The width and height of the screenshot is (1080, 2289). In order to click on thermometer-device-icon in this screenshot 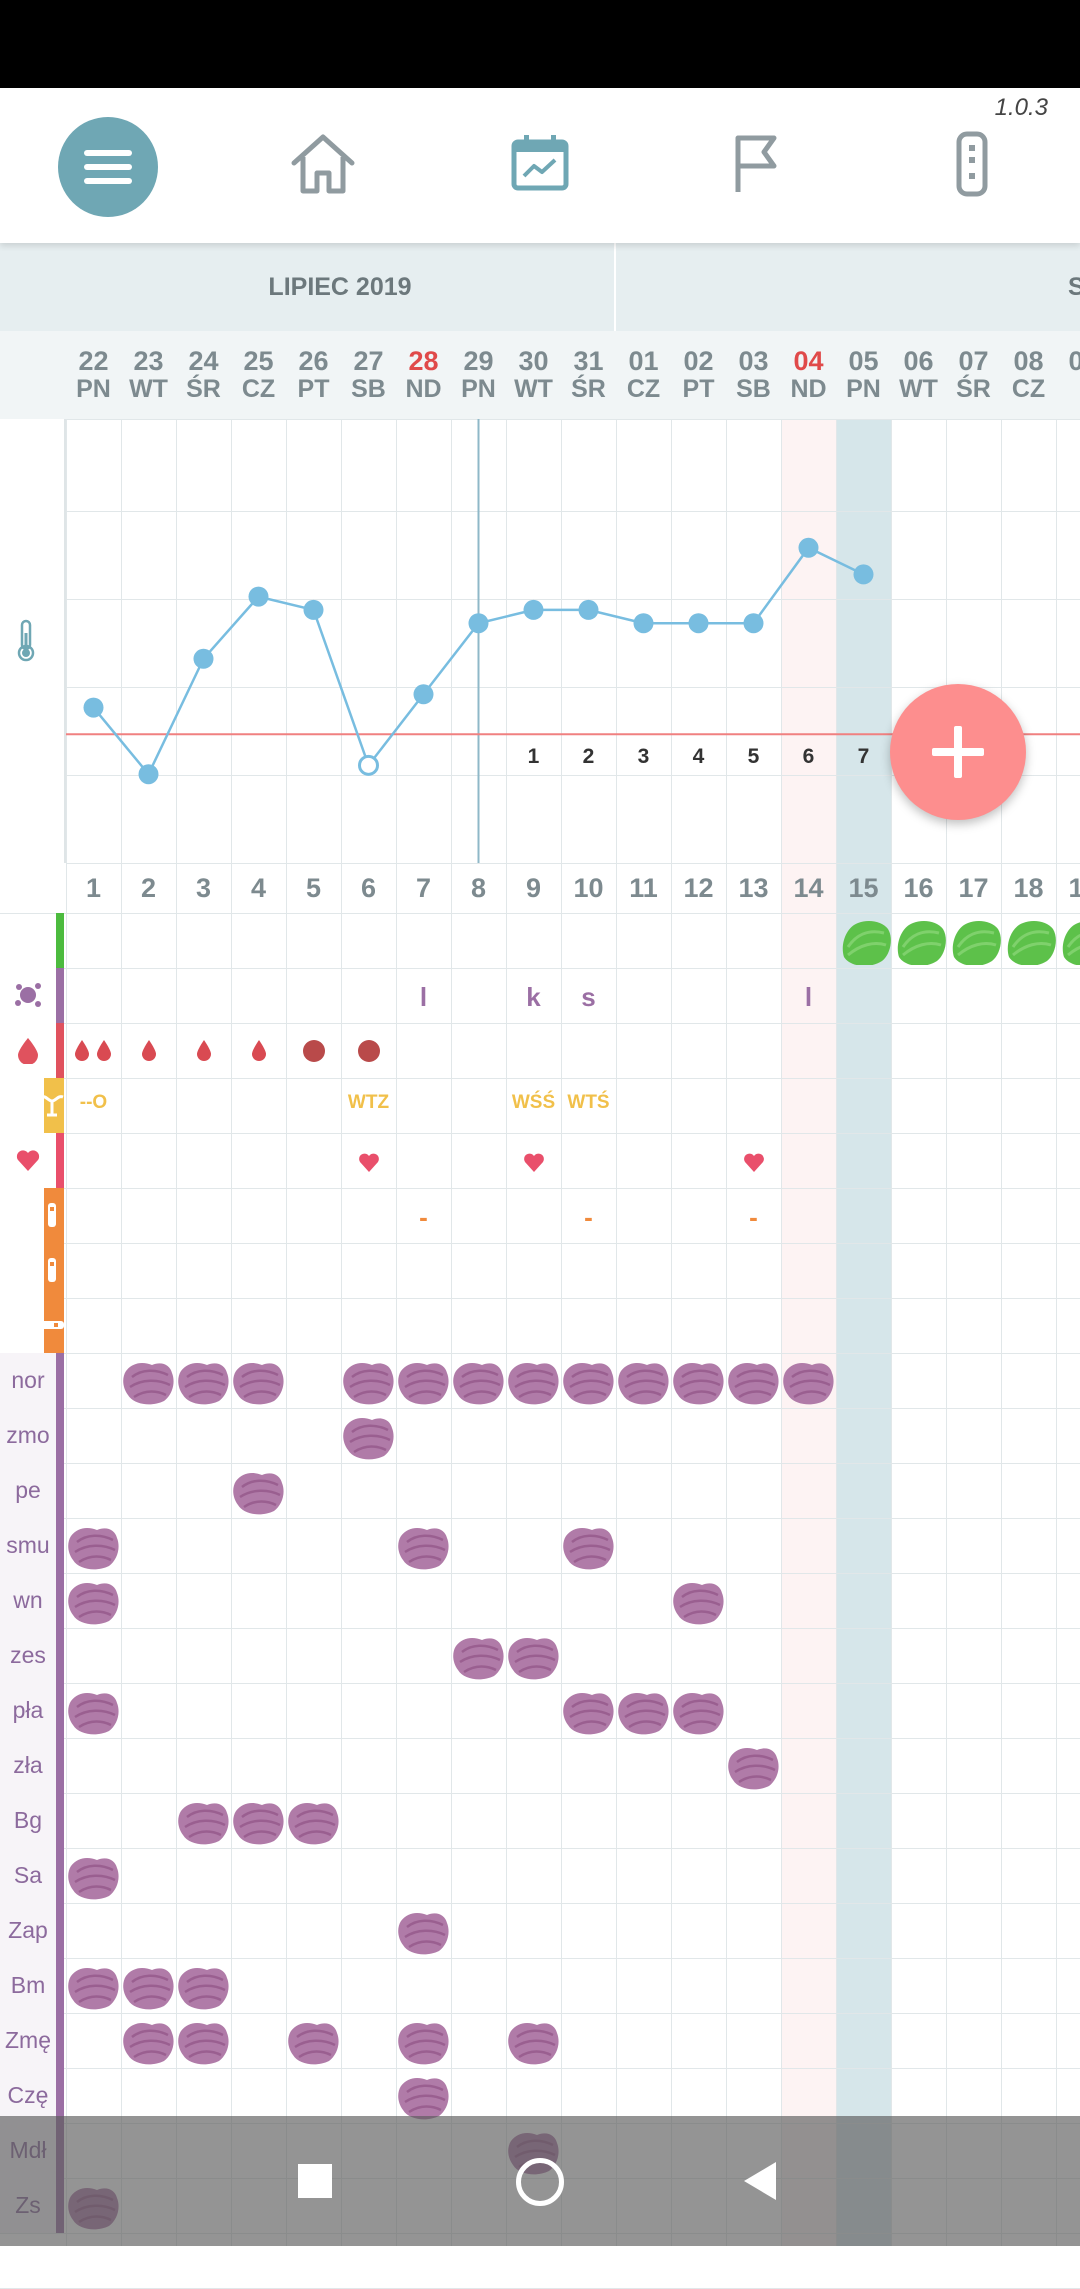, I will do `click(972, 164)`.